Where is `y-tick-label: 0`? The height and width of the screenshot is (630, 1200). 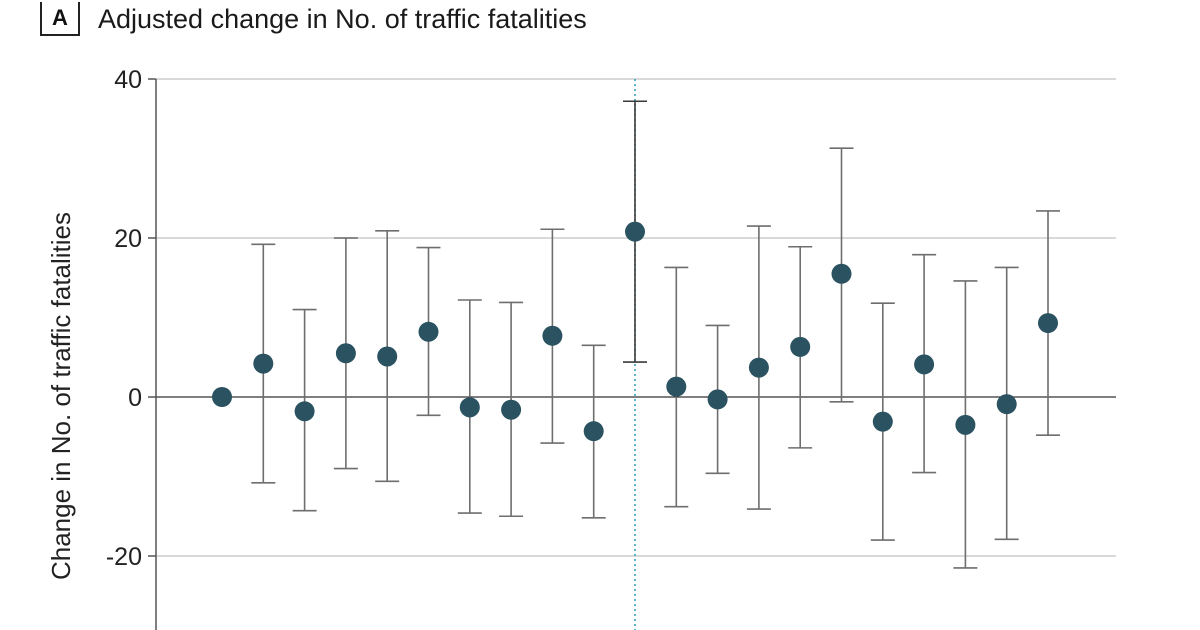 y-tick-label: 0 is located at coordinates (135, 398).